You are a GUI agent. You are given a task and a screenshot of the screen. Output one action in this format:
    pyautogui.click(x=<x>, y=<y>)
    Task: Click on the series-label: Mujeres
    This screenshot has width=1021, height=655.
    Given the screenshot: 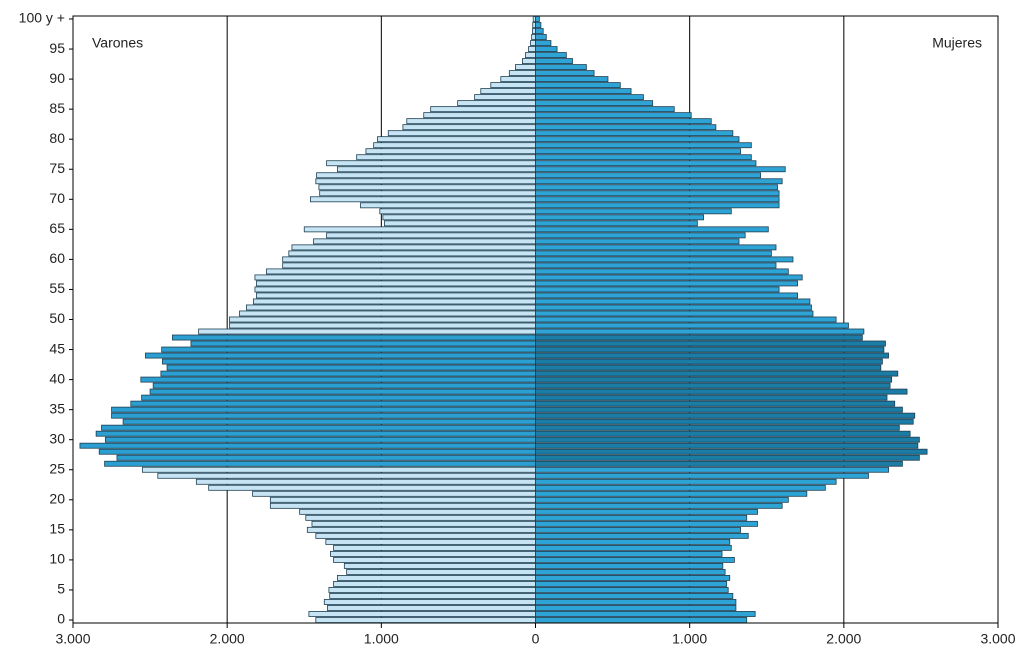 What is the action you would take?
    pyautogui.click(x=957, y=43)
    